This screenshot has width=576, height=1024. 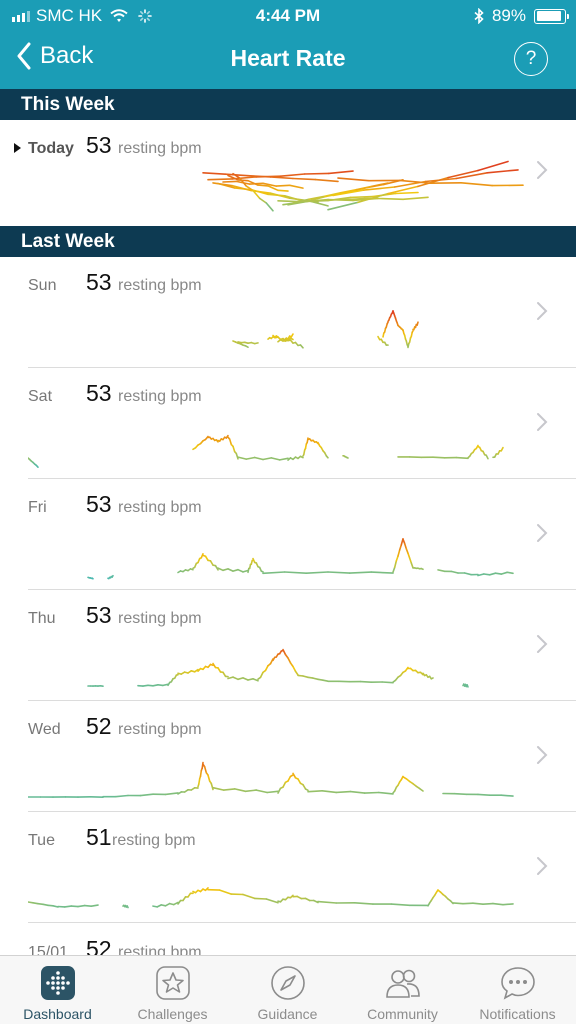 I want to click on tab-label: Guidance, so click(x=287, y=1014).